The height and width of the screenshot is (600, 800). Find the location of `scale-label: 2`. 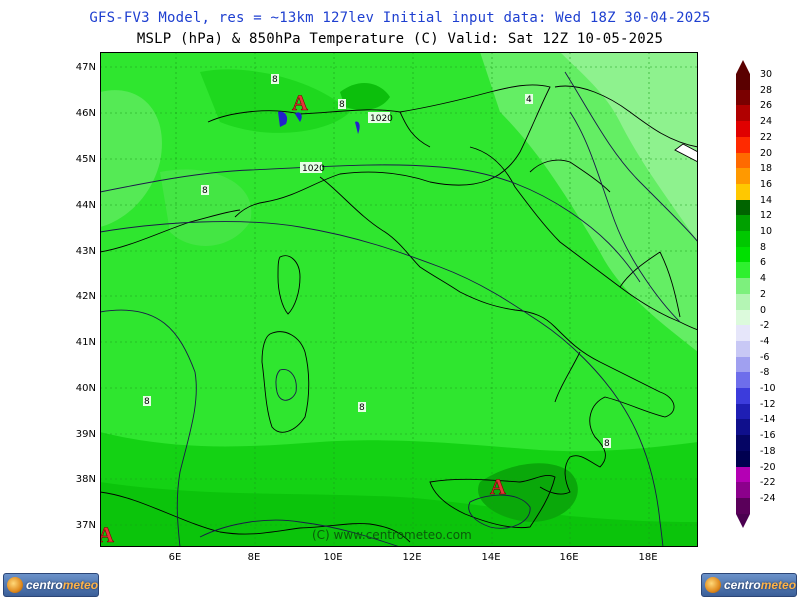

scale-label: 2 is located at coordinates (763, 294).